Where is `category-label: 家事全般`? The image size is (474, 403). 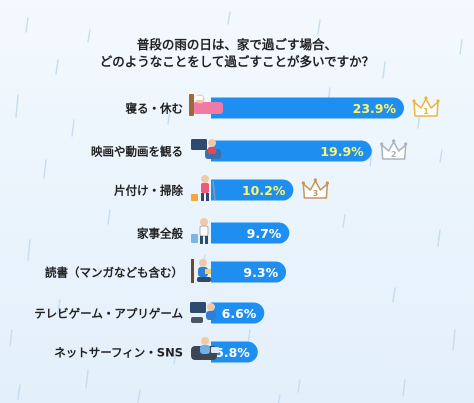
category-label: 家事全般 is located at coordinates (160, 234).